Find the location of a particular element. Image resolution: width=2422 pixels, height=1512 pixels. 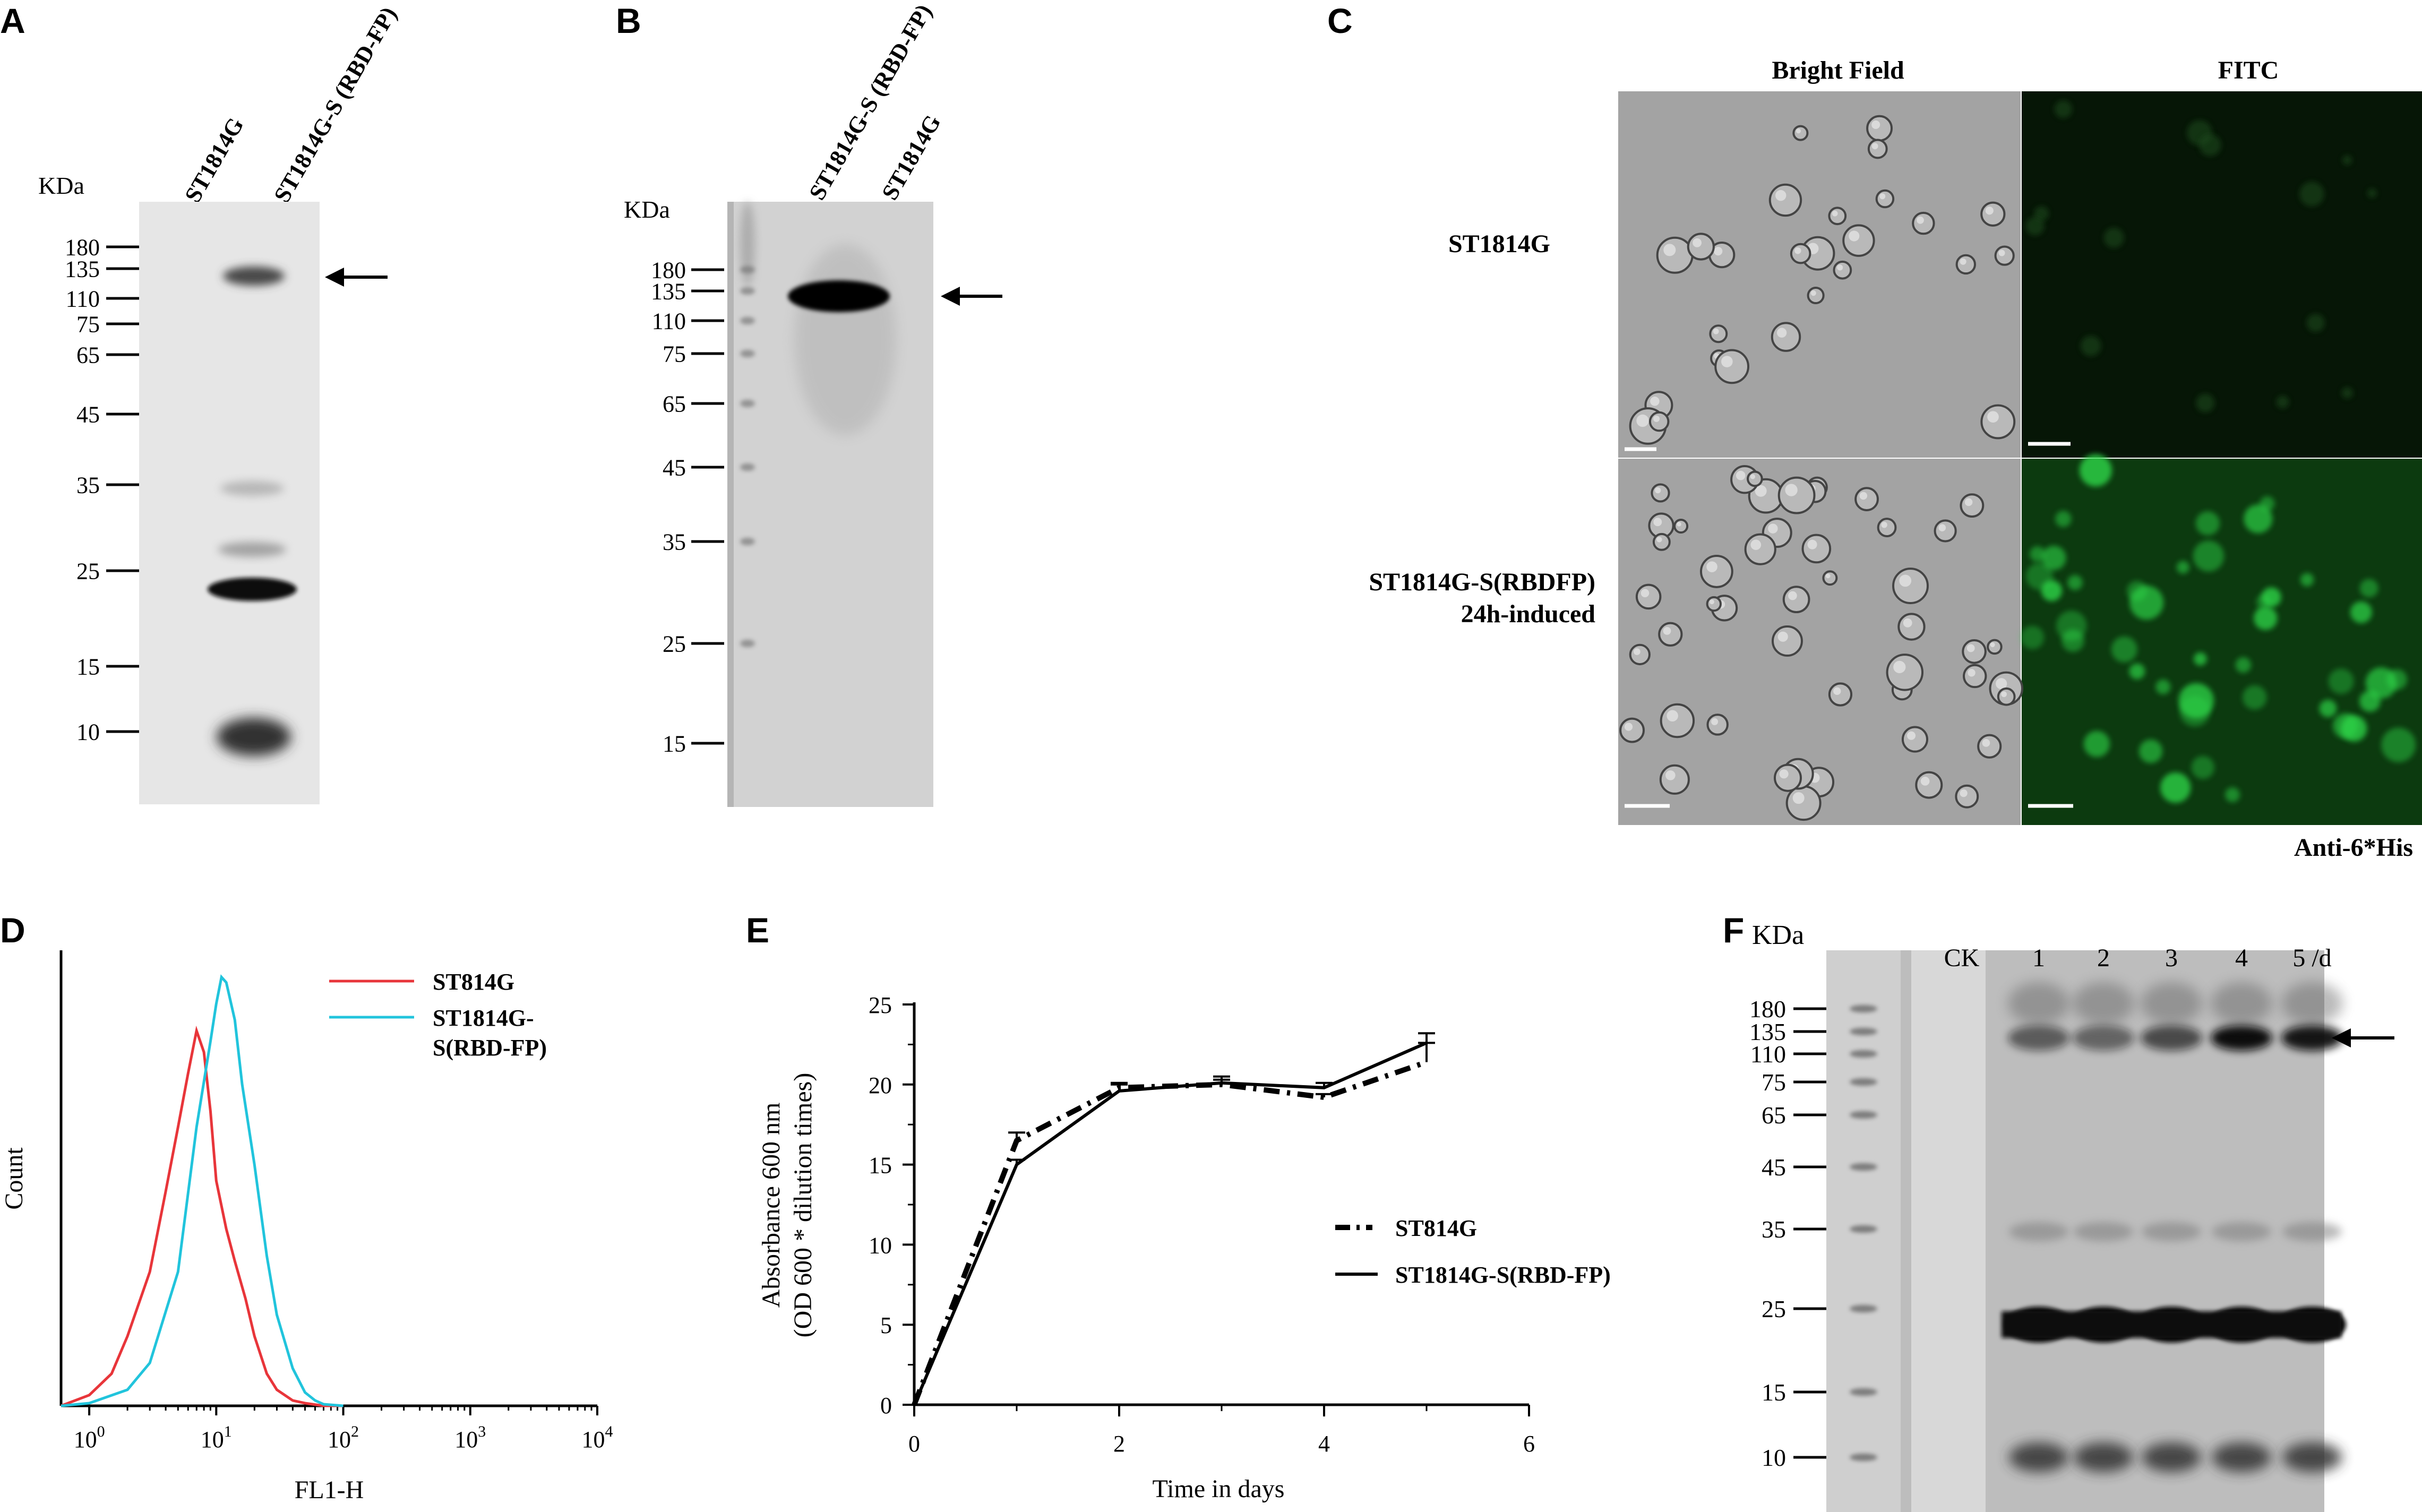

blot-a-arrow is located at coordinates (356, 277).